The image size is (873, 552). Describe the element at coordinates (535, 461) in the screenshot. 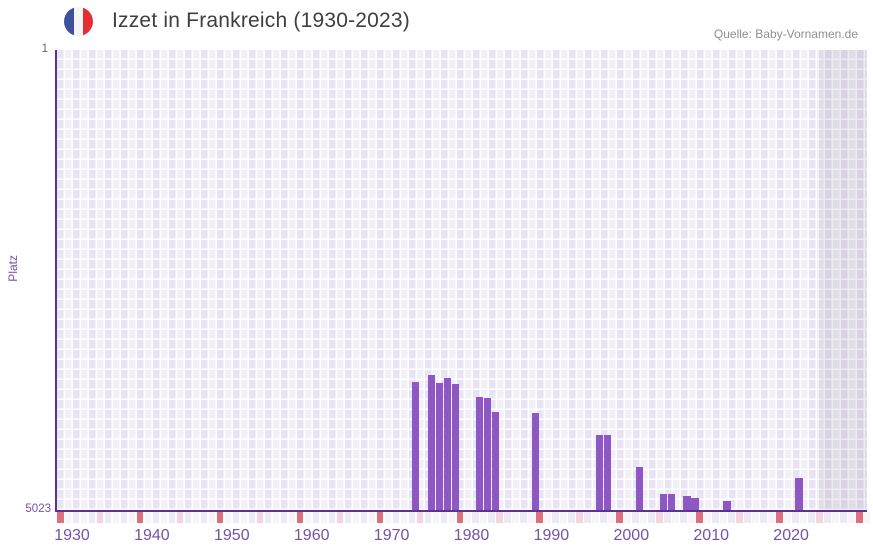

I see `bar-1988` at that location.